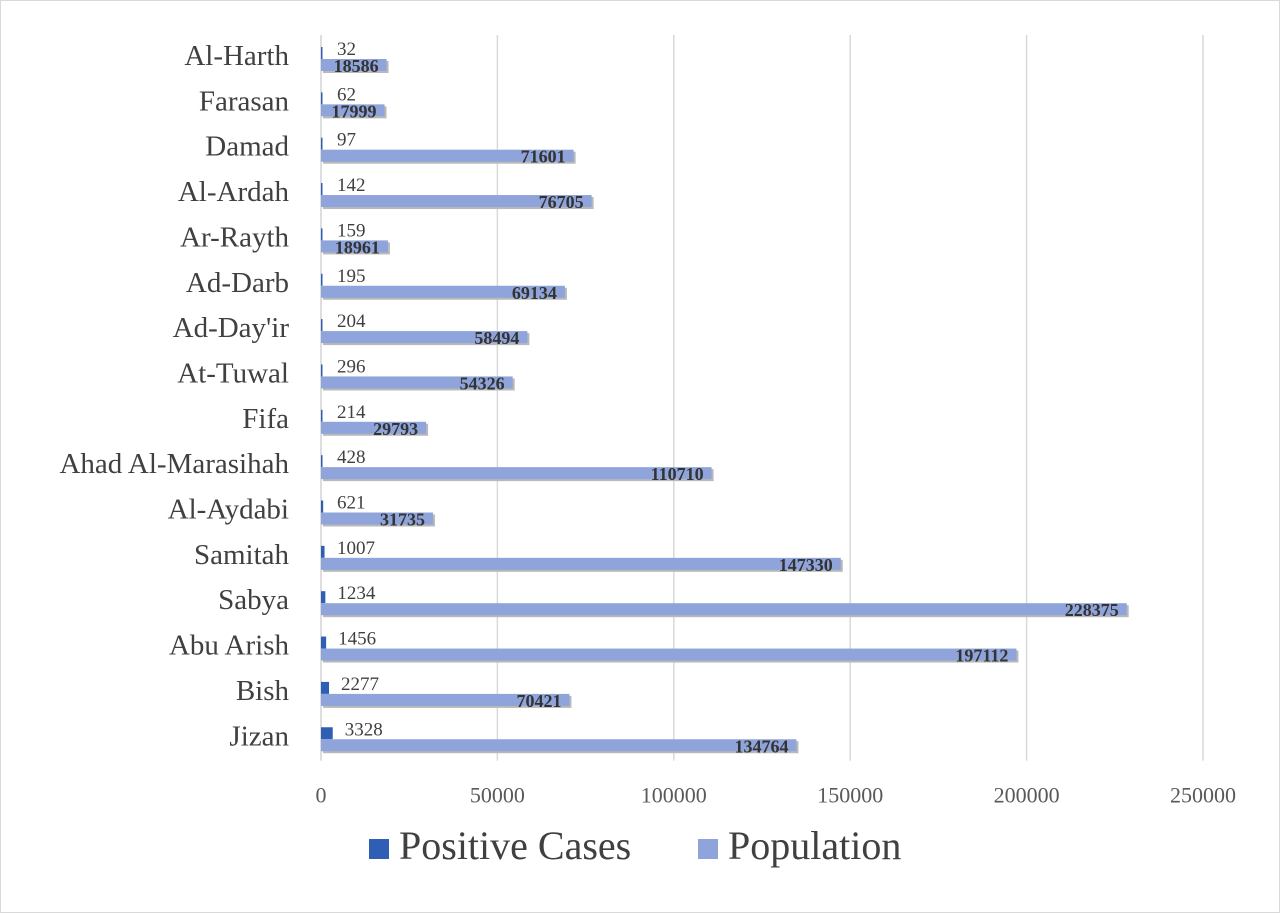 The image size is (1280, 913). Describe the element at coordinates (234, 192) in the screenshot. I see `category-label: Al-Ardah` at that location.